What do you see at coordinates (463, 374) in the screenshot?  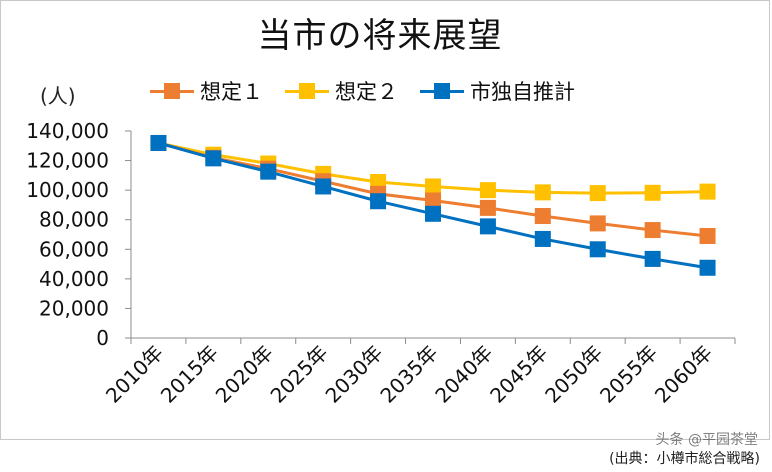 I see `x-tick-label: 2040年` at bounding box center [463, 374].